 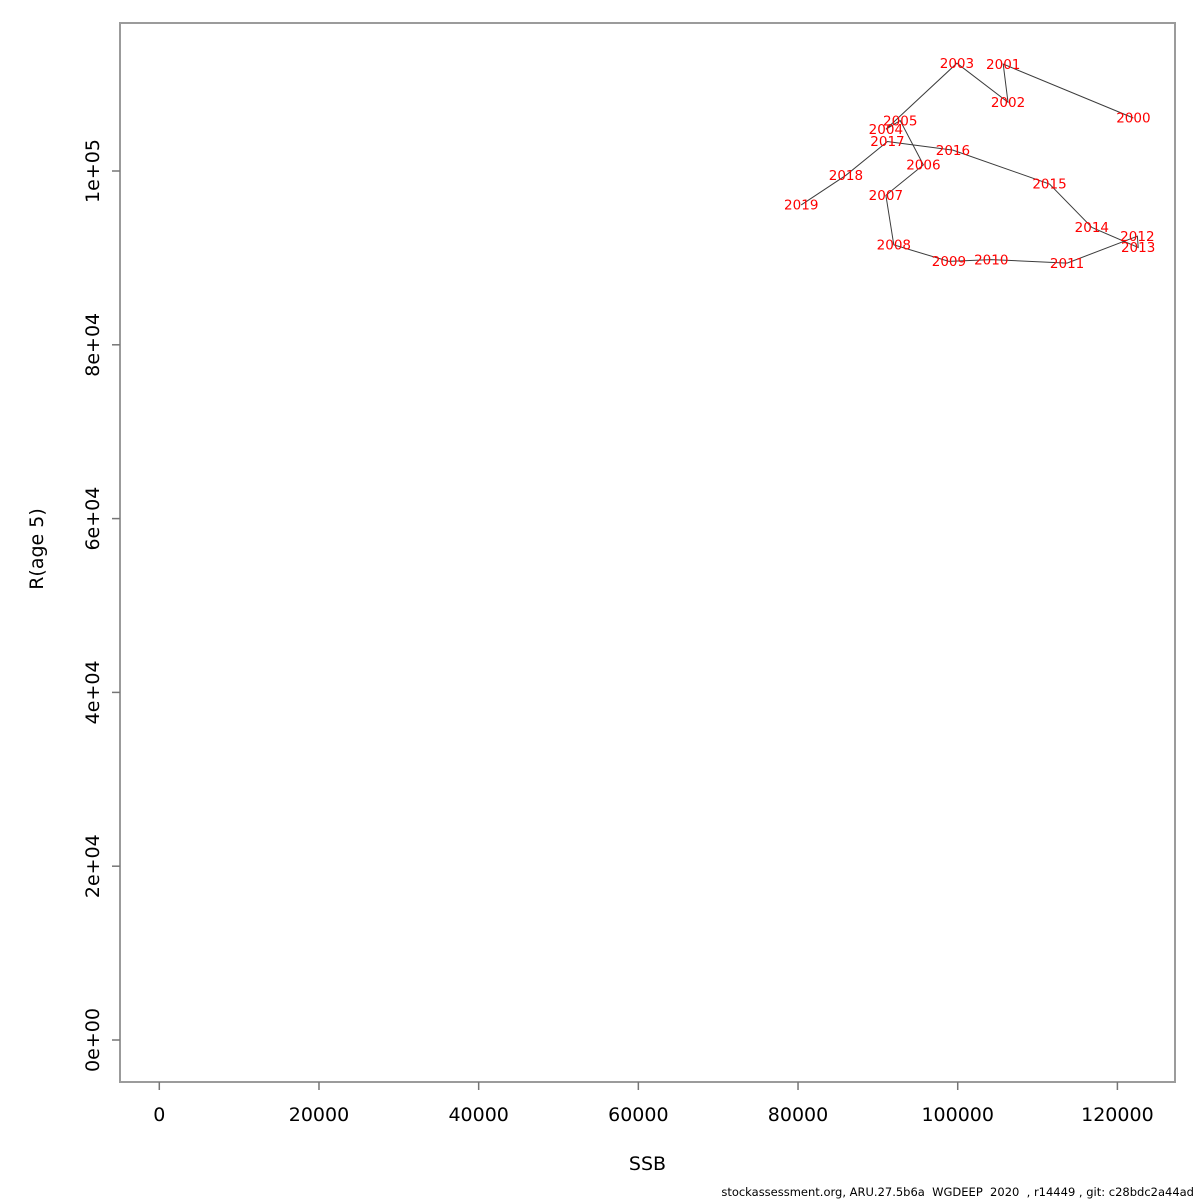 What do you see at coordinates (886, 130) in the screenshot?
I see `point-label-2004: 2004` at bounding box center [886, 130].